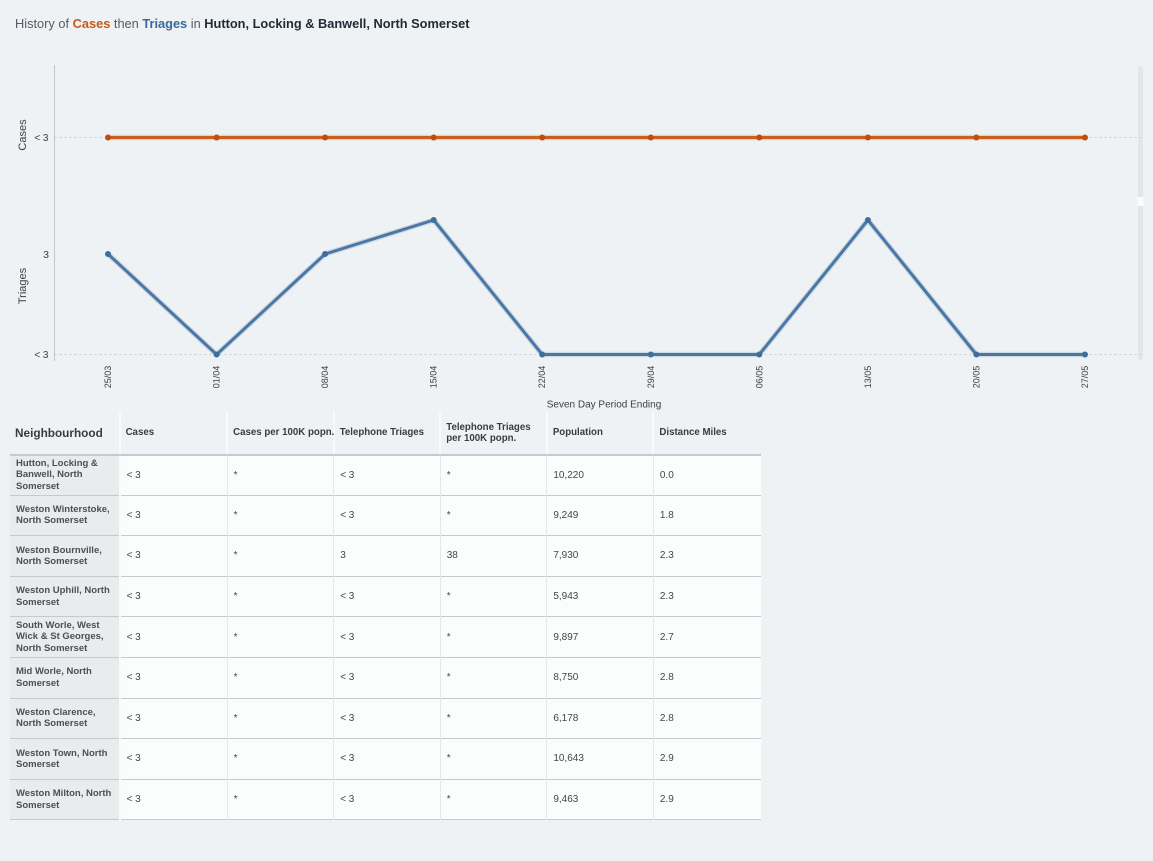  What do you see at coordinates (604, 405) in the screenshot?
I see `svg-text: Seven Day Period Ending` at bounding box center [604, 405].